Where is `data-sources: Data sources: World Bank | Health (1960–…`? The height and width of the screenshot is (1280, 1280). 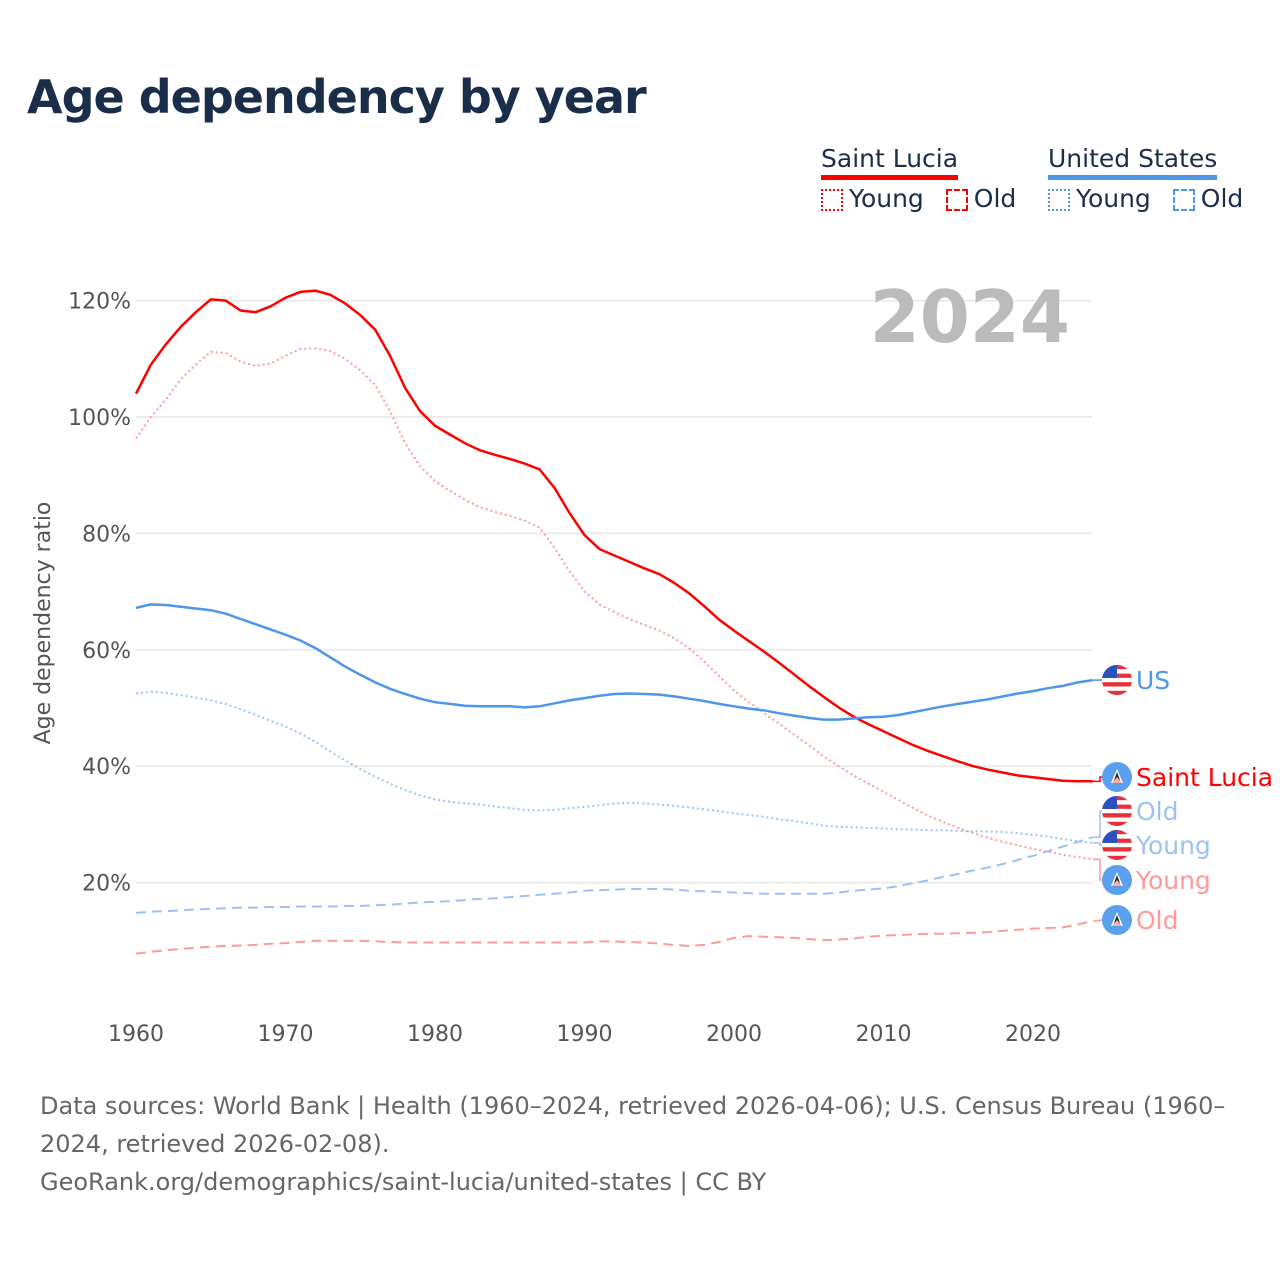 data-sources: Data sources: World Bank | Health (1960–… is located at coordinates (633, 1125).